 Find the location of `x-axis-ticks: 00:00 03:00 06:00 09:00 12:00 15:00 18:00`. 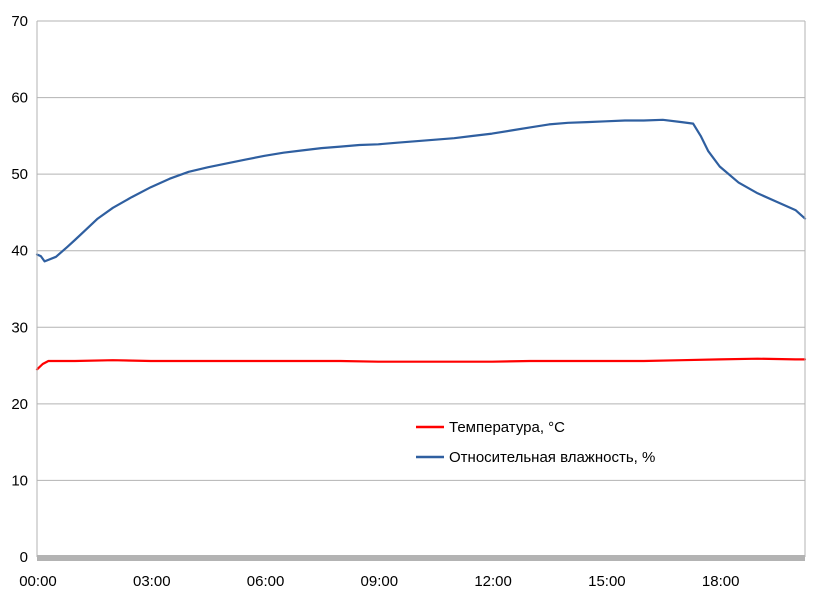

x-axis-ticks: 00:00 03:00 06:00 09:00 12:00 15:00 18:00 is located at coordinates (379, 581).